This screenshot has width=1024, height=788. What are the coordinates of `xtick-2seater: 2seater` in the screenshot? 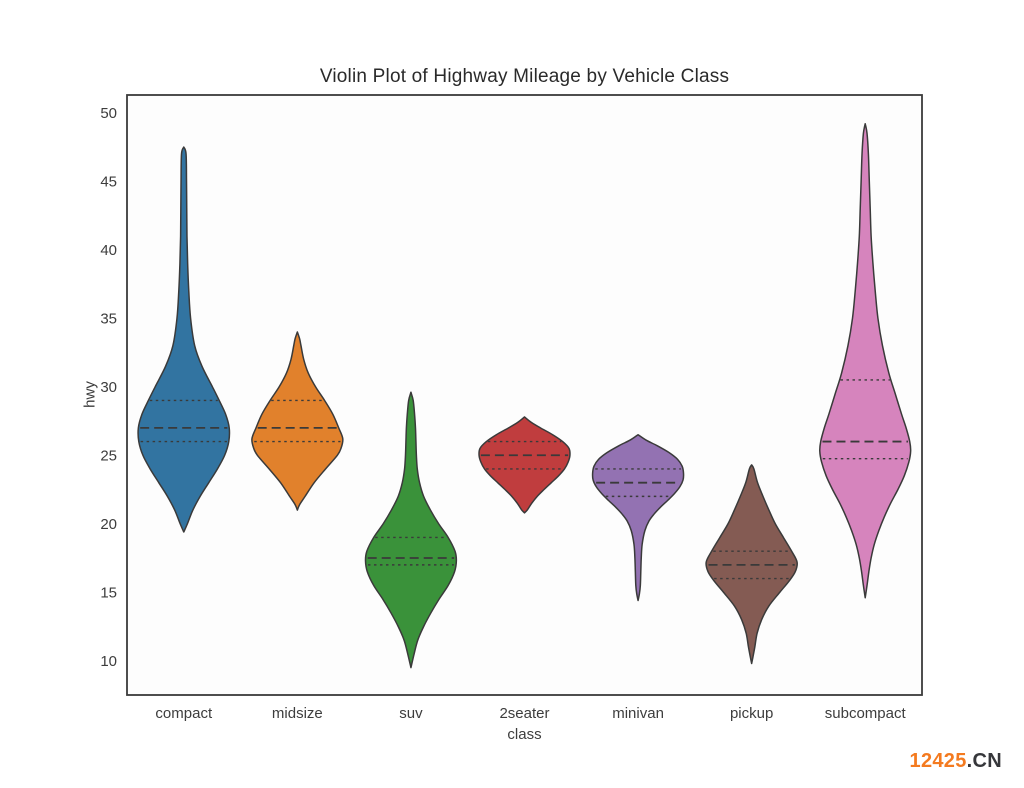 It's located at (524, 713).